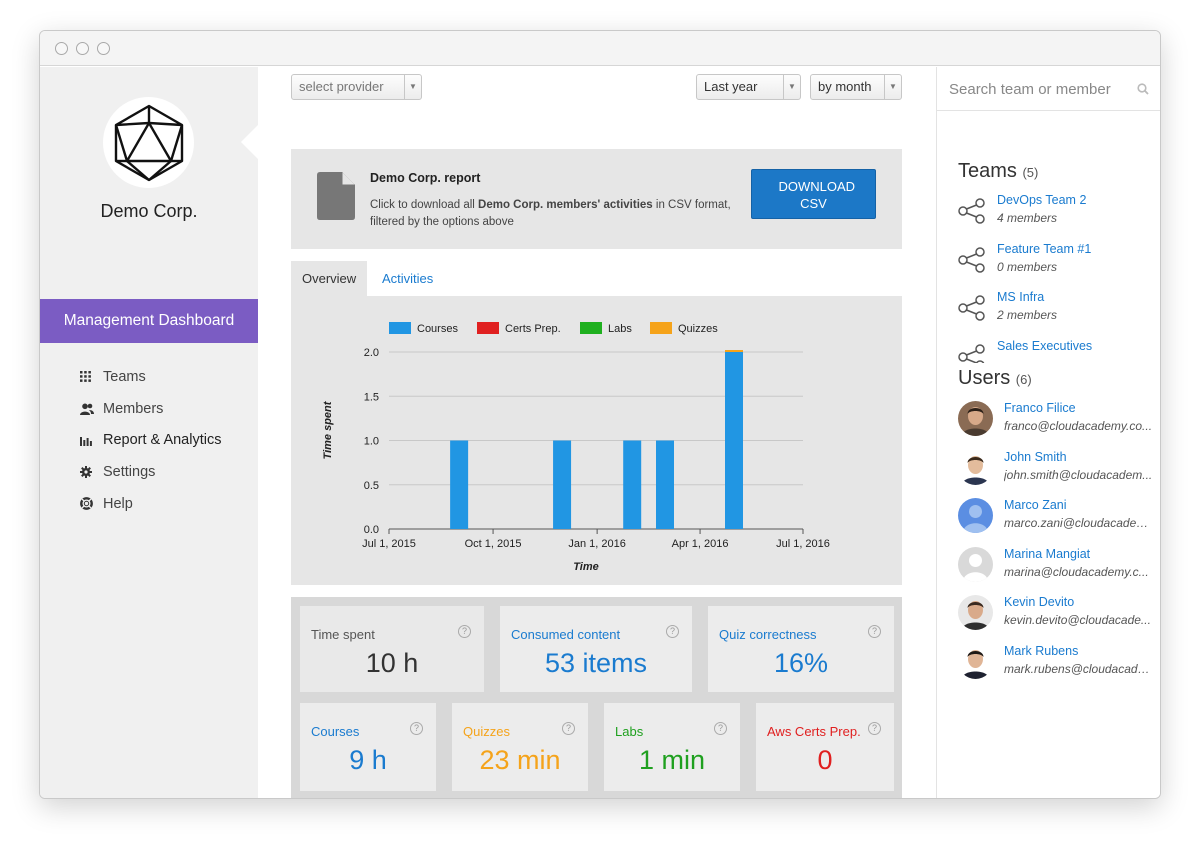 Image resolution: width=1200 pixels, height=846 pixels. I want to click on stat-value: 23 min, so click(520, 760).